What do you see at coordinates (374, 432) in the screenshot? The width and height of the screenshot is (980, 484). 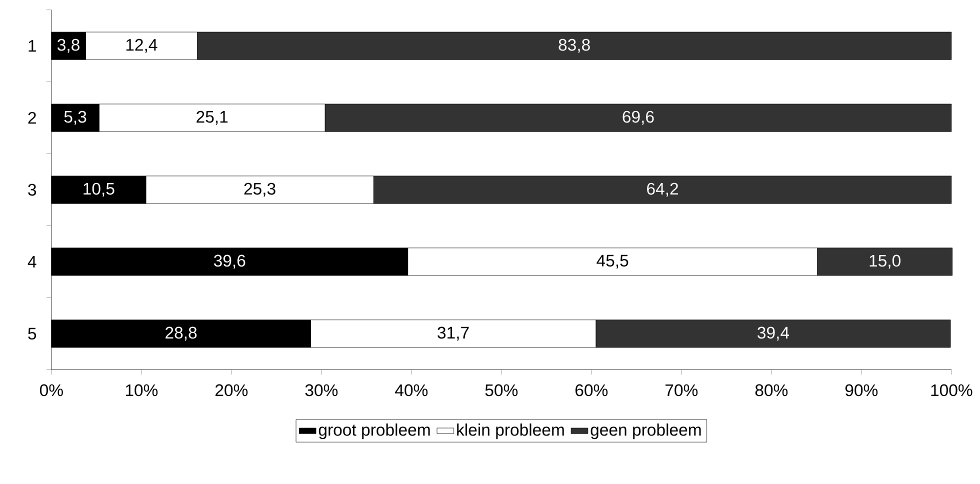 I see `legend-label: groot probleem` at bounding box center [374, 432].